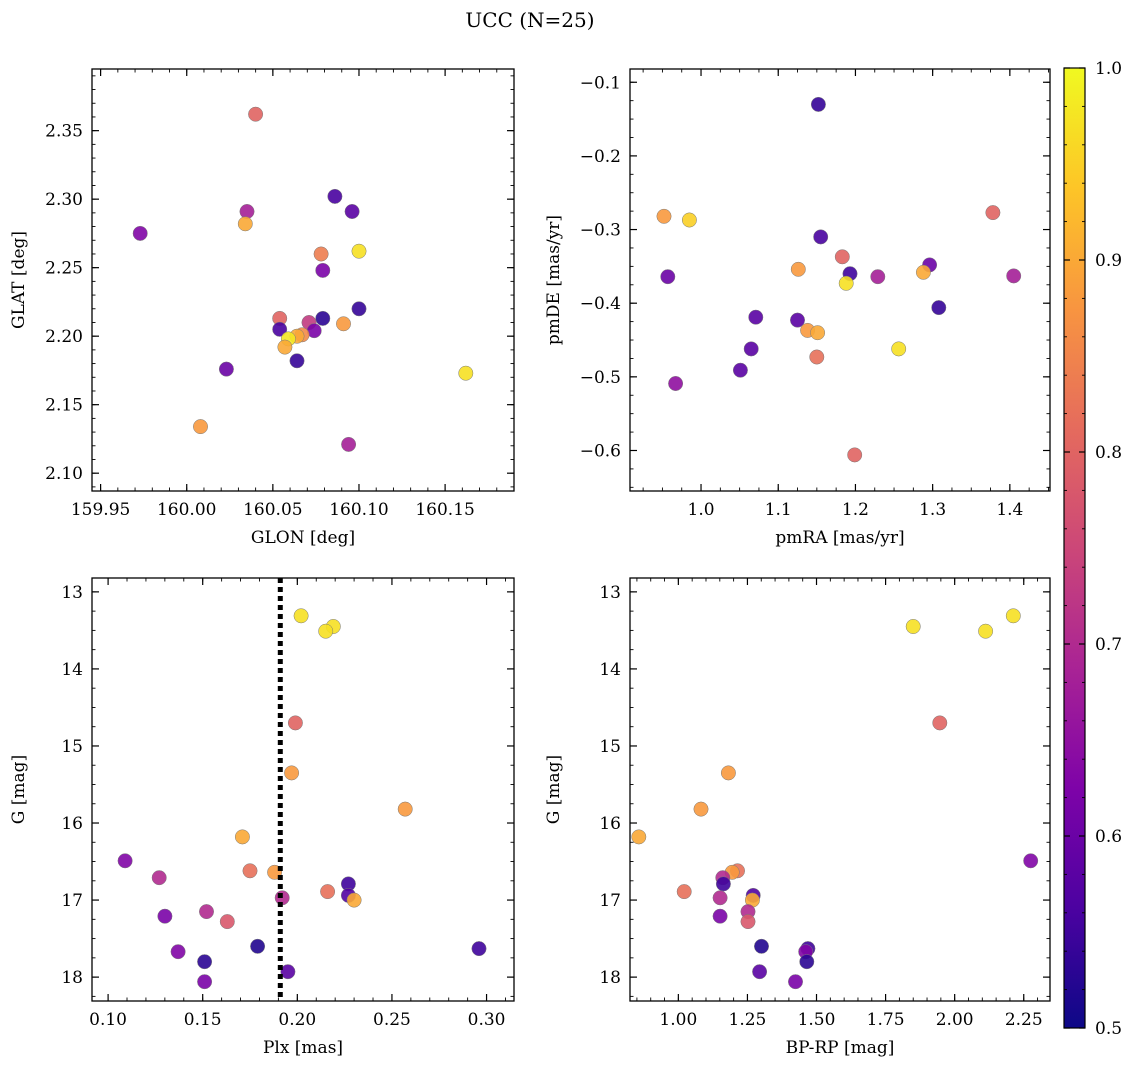  Describe the element at coordinates (1024, 1020) in the screenshot. I see `x-tick-label: 2.25` at that location.